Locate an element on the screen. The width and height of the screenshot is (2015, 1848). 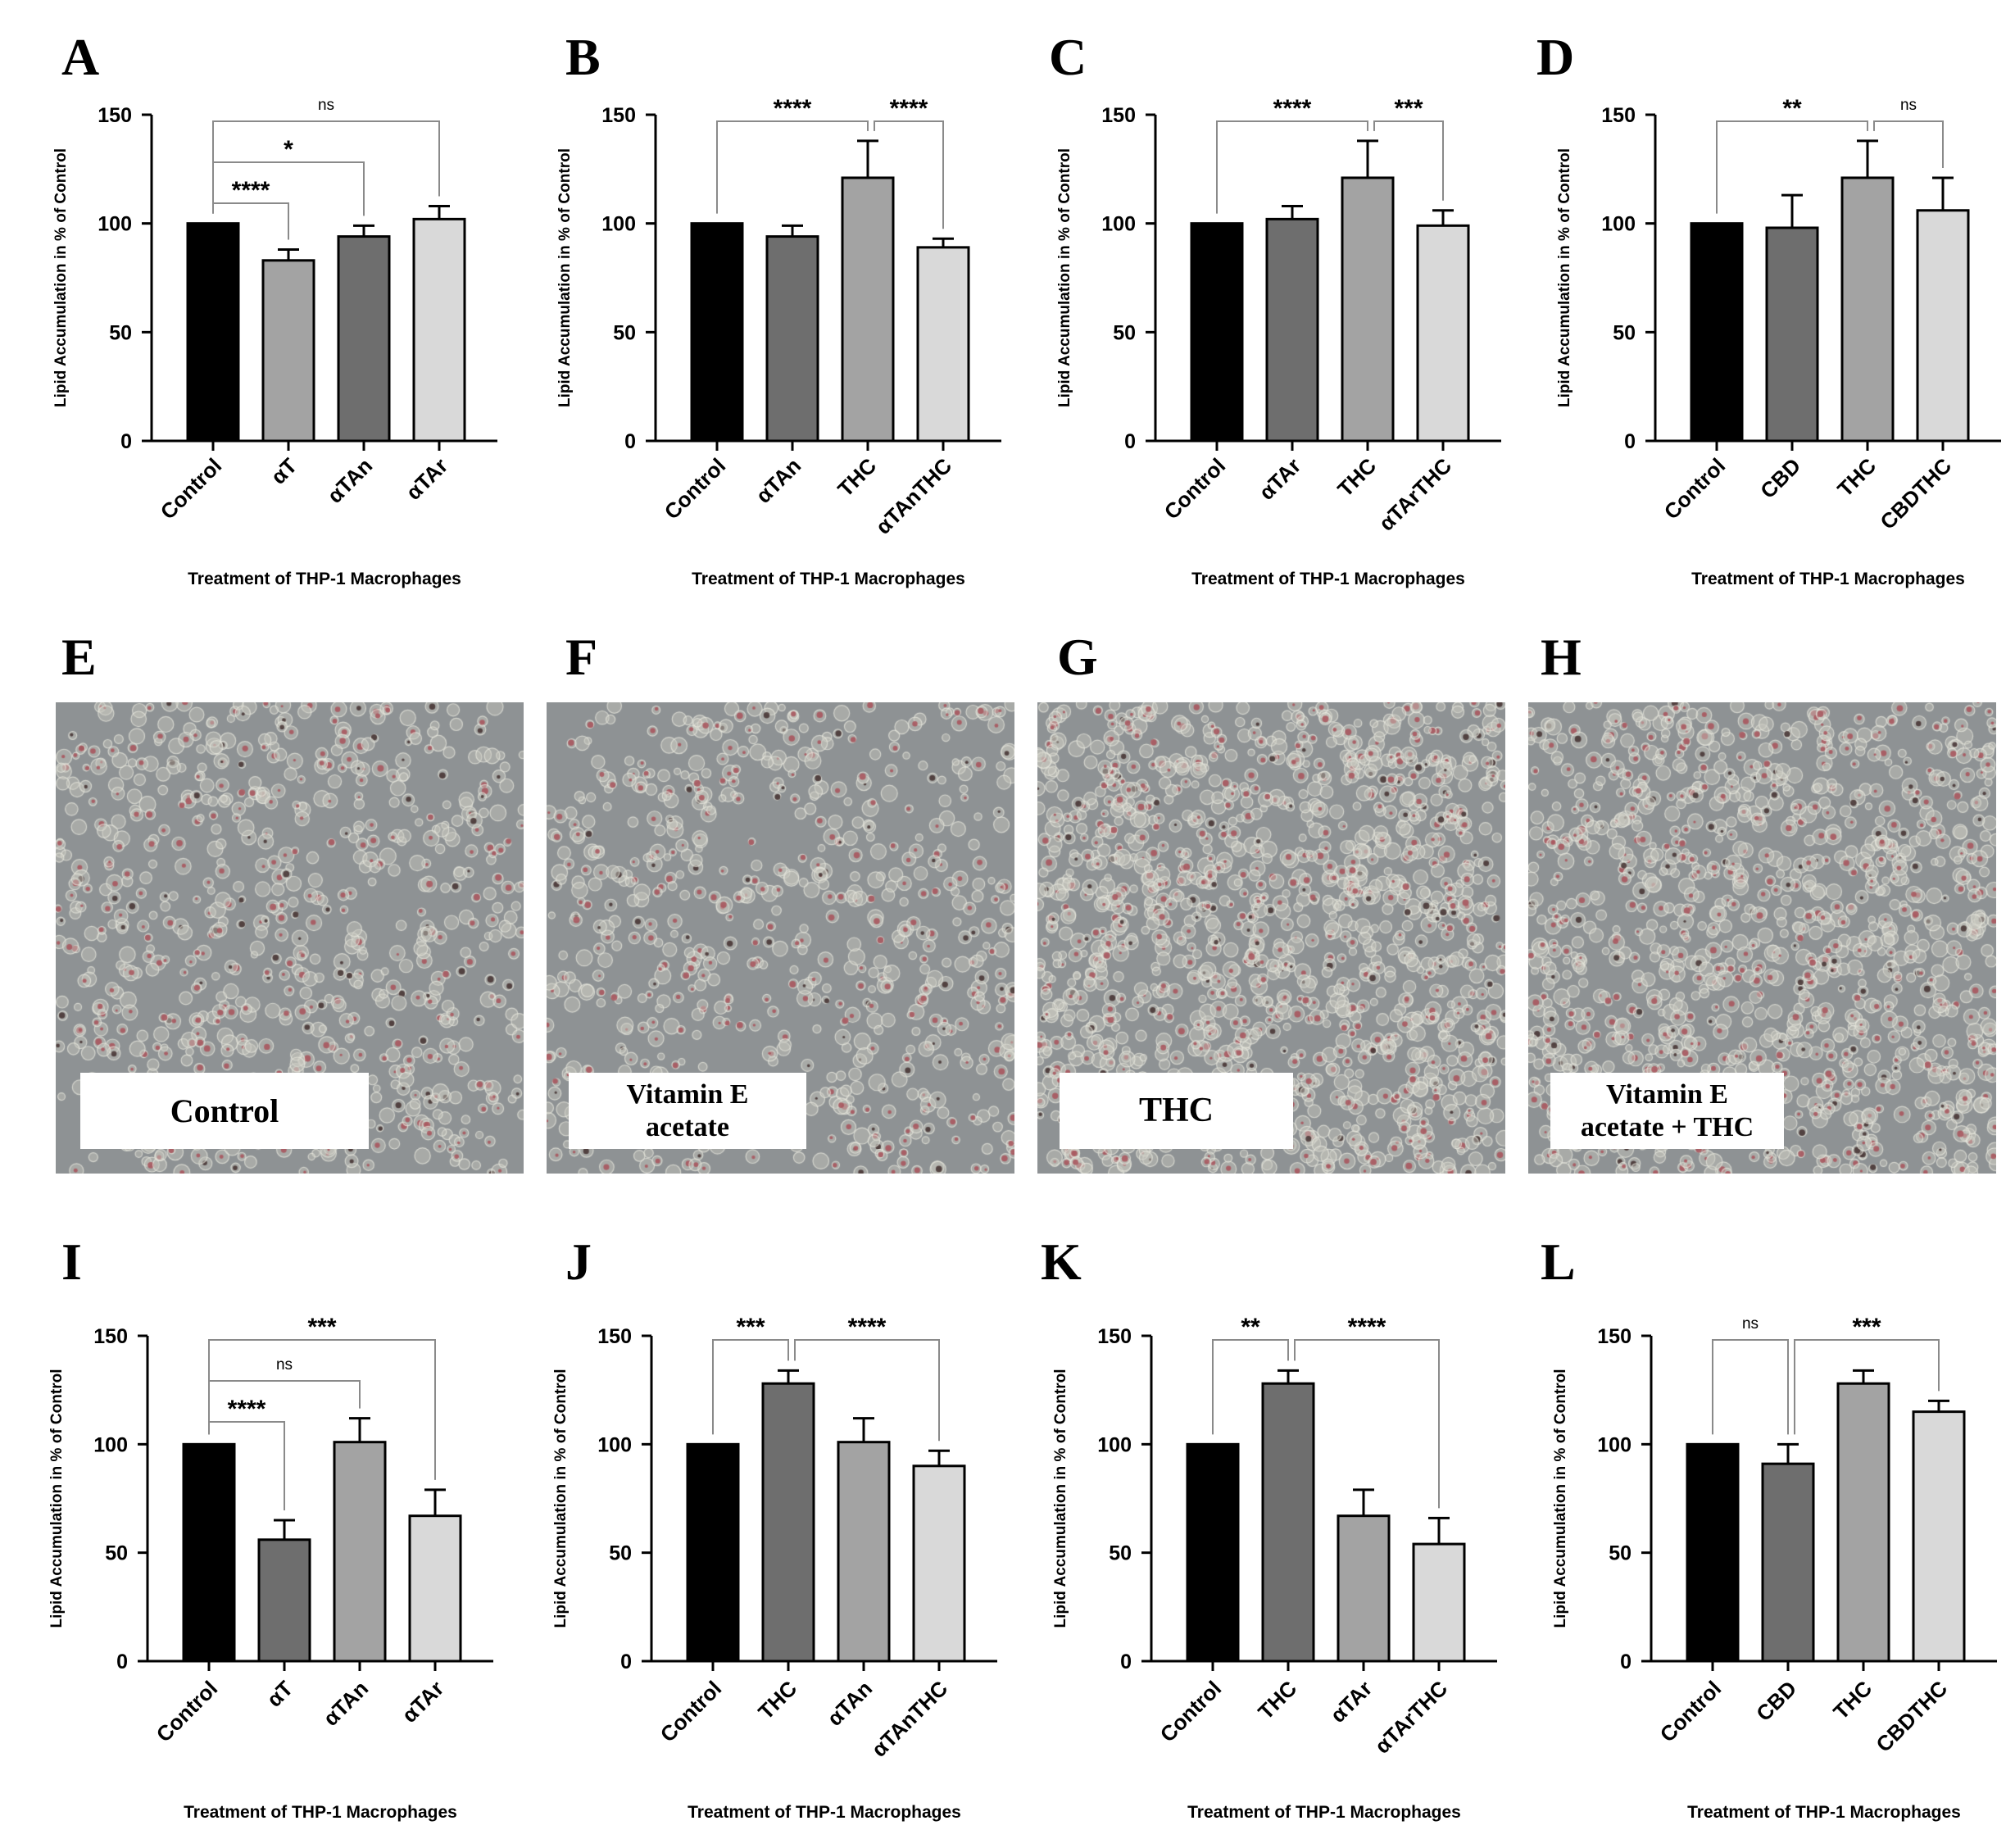
panel-letter: K is located at coordinates (1061, 1262).